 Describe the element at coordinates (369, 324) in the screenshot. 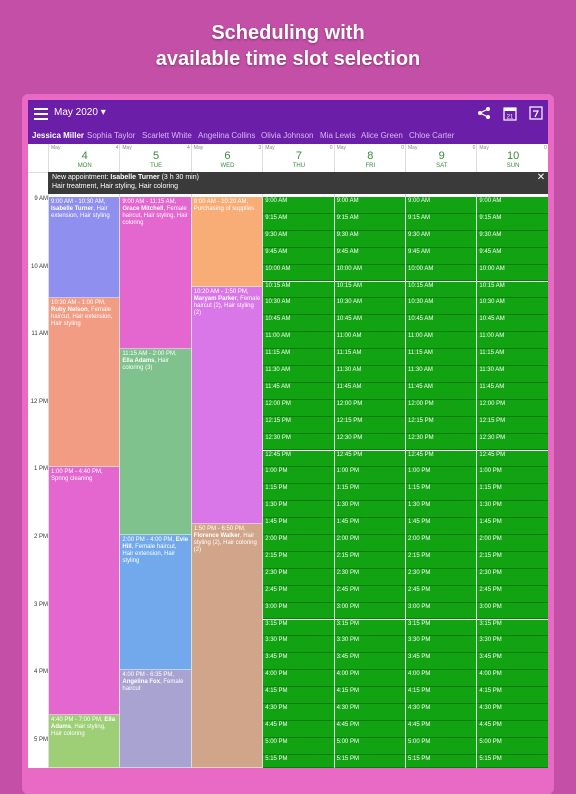

I see `available-time-slot: 10:45 AM` at that location.